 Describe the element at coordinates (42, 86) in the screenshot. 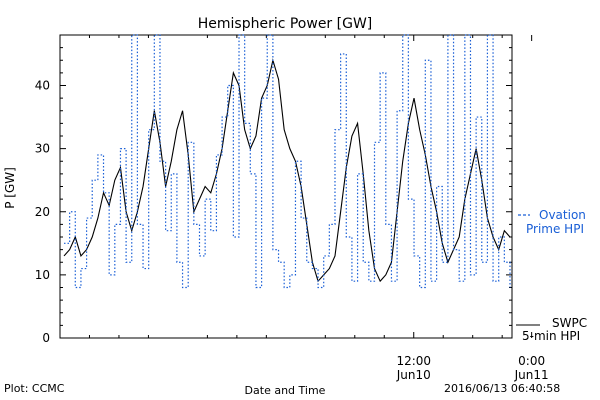

I see `y-tick-label: 40` at that location.